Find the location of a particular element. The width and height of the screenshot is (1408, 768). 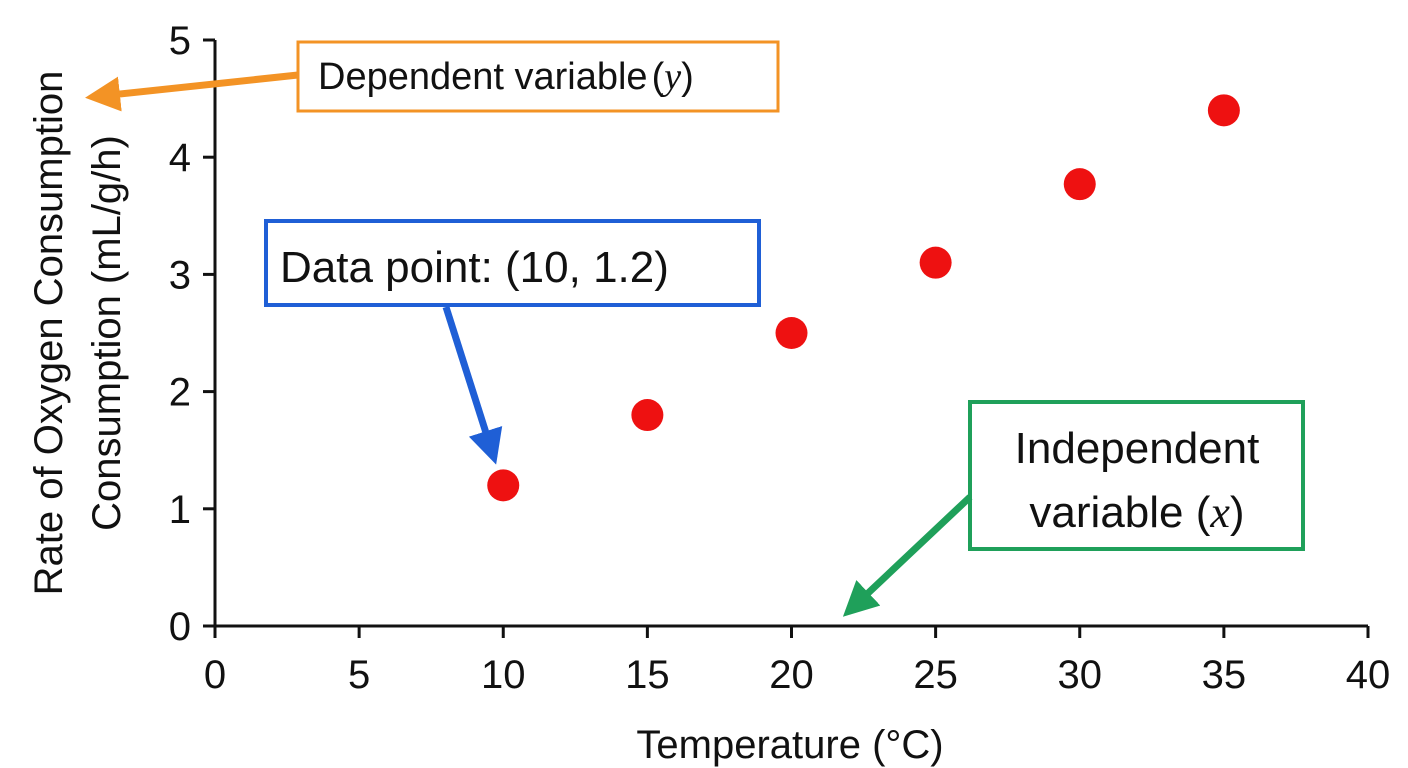

y-tick-label-2: 2 is located at coordinates (180, 393).